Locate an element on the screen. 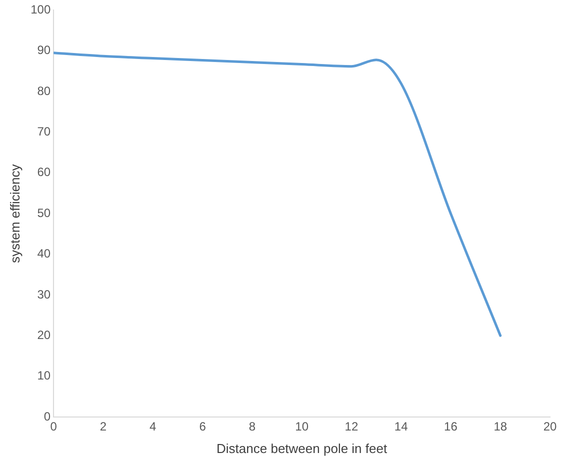 This screenshot has height=461, width=562. x-tick-label: 8 is located at coordinates (252, 427).